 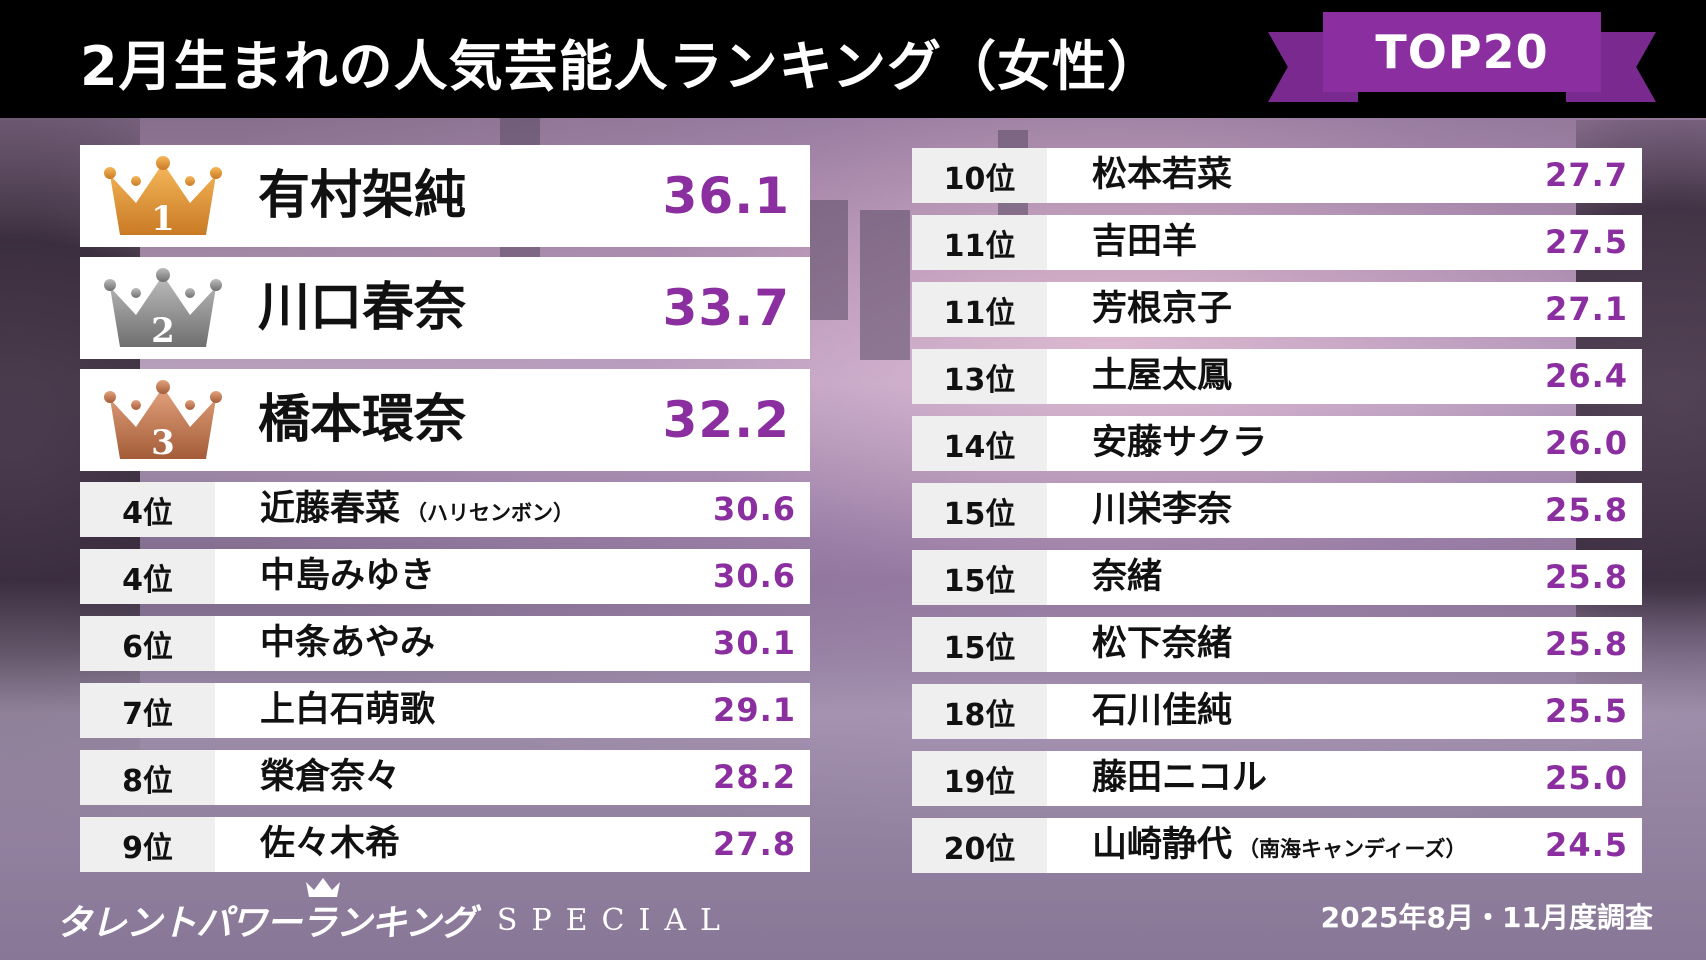 I want to click on rank-label: 18位, so click(x=979, y=711).